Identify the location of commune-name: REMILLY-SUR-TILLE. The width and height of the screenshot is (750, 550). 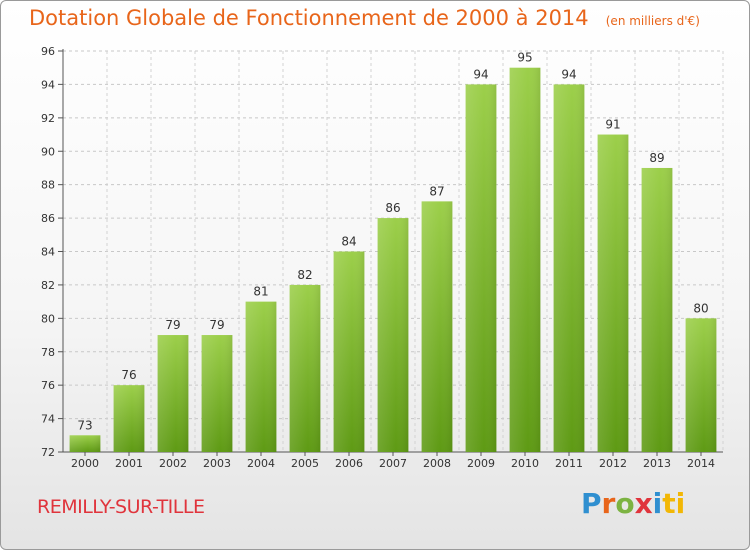
(121, 507).